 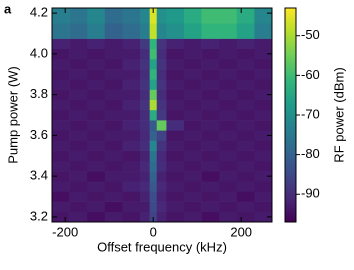 What do you see at coordinates (310, 74) in the screenshot?
I see `colorbar-tick-label: -60` at bounding box center [310, 74].